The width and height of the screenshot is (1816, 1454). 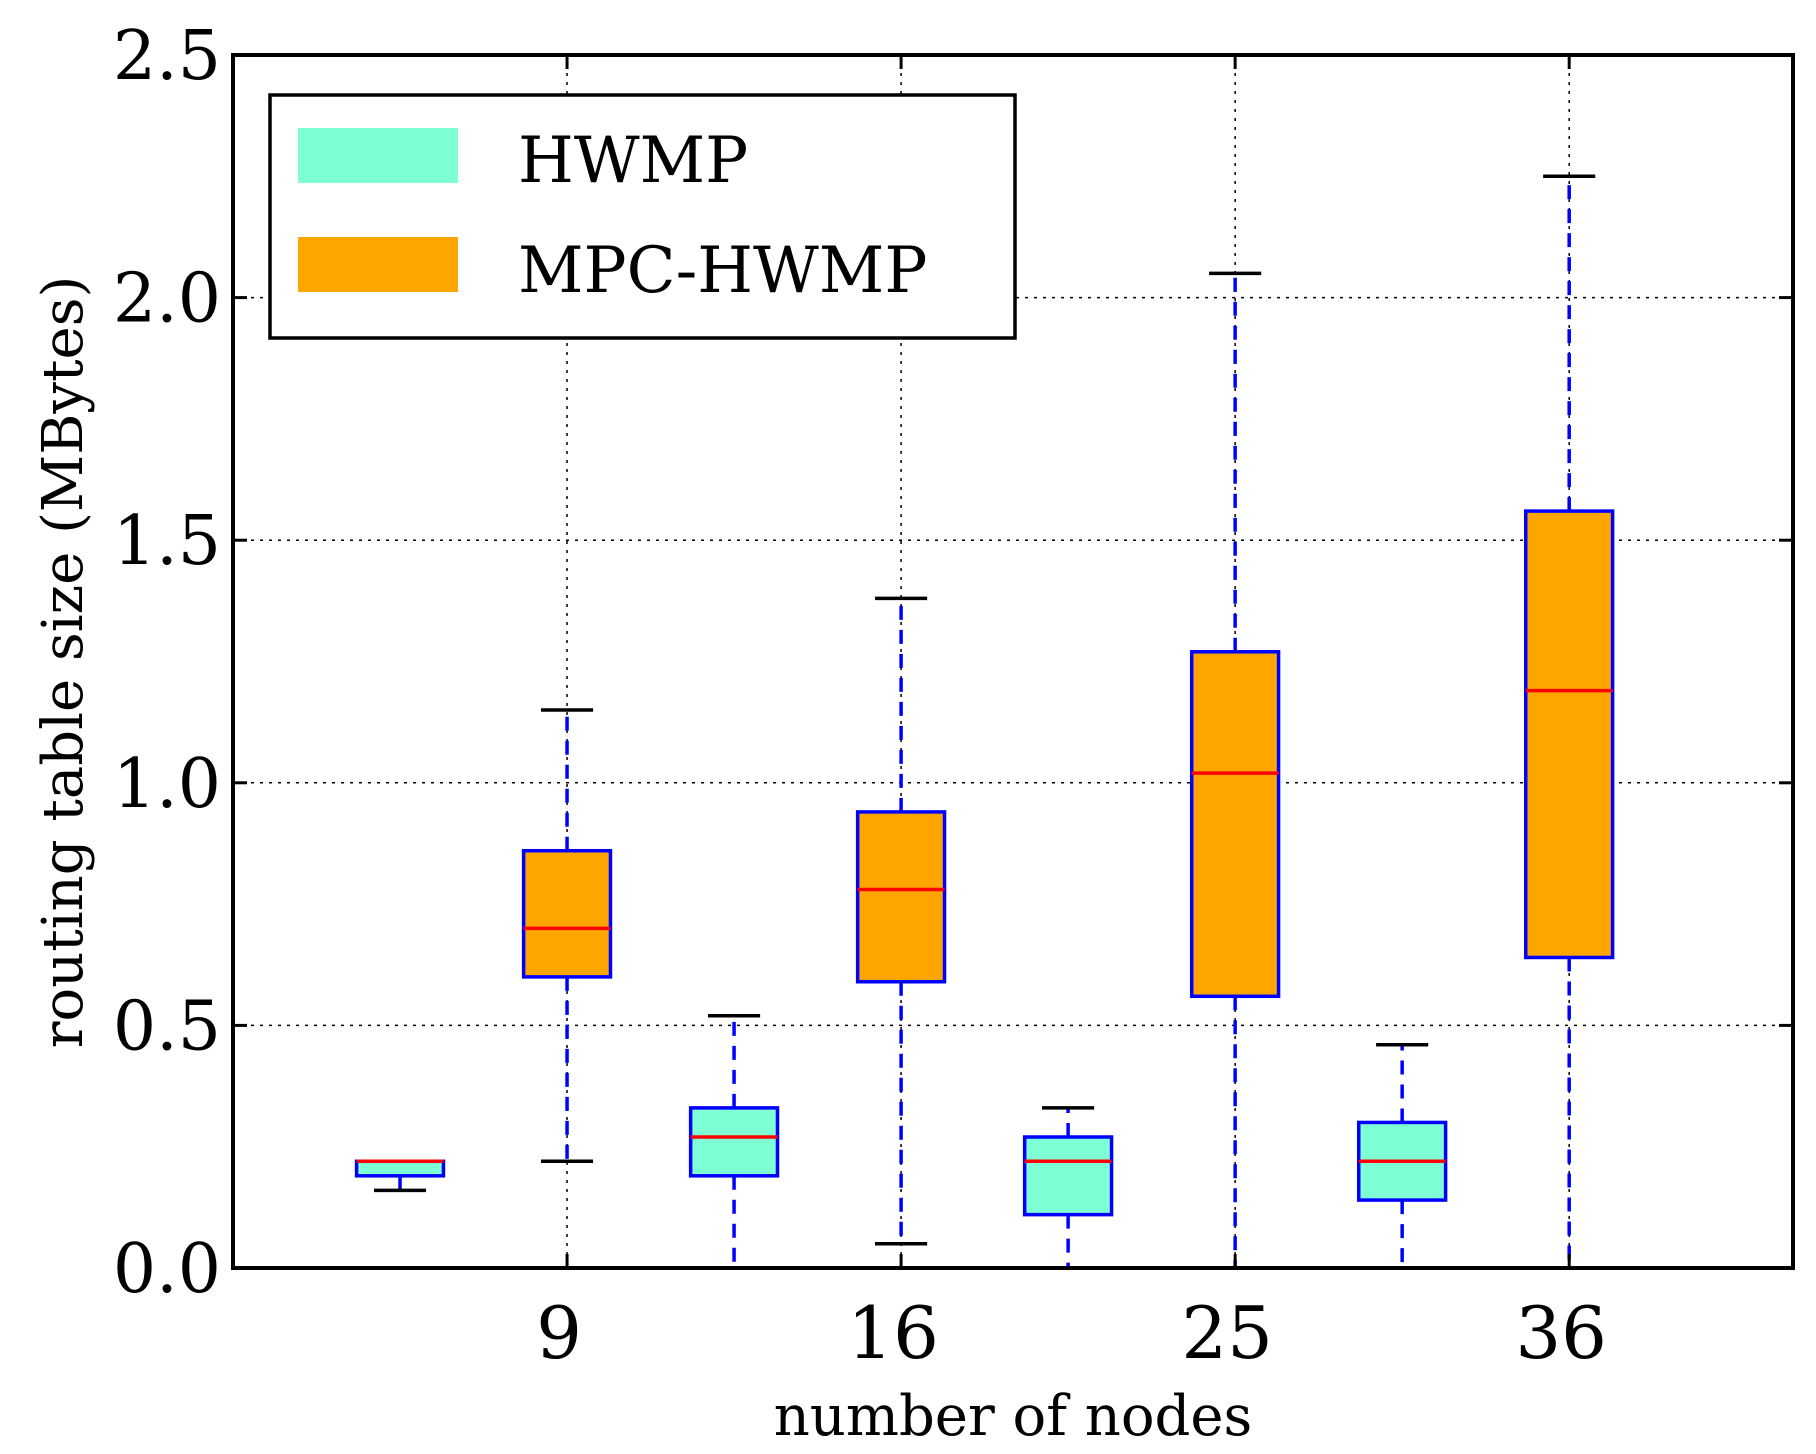 I want to click on y-tick-label: 0.5, so click(x=167, y=1026).